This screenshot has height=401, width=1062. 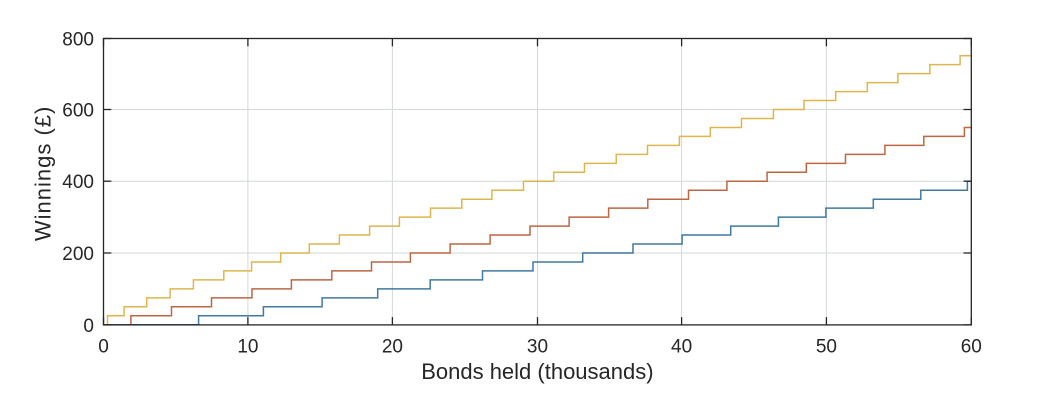 I want to click on svg-text: 200, so click(x=78, y=254).